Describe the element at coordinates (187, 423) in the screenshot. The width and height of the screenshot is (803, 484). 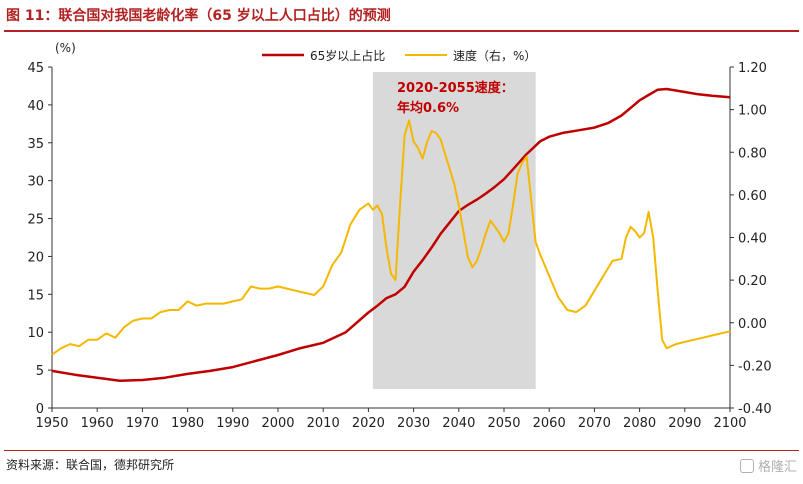
I see `x-tick-label: 1980` at that location.